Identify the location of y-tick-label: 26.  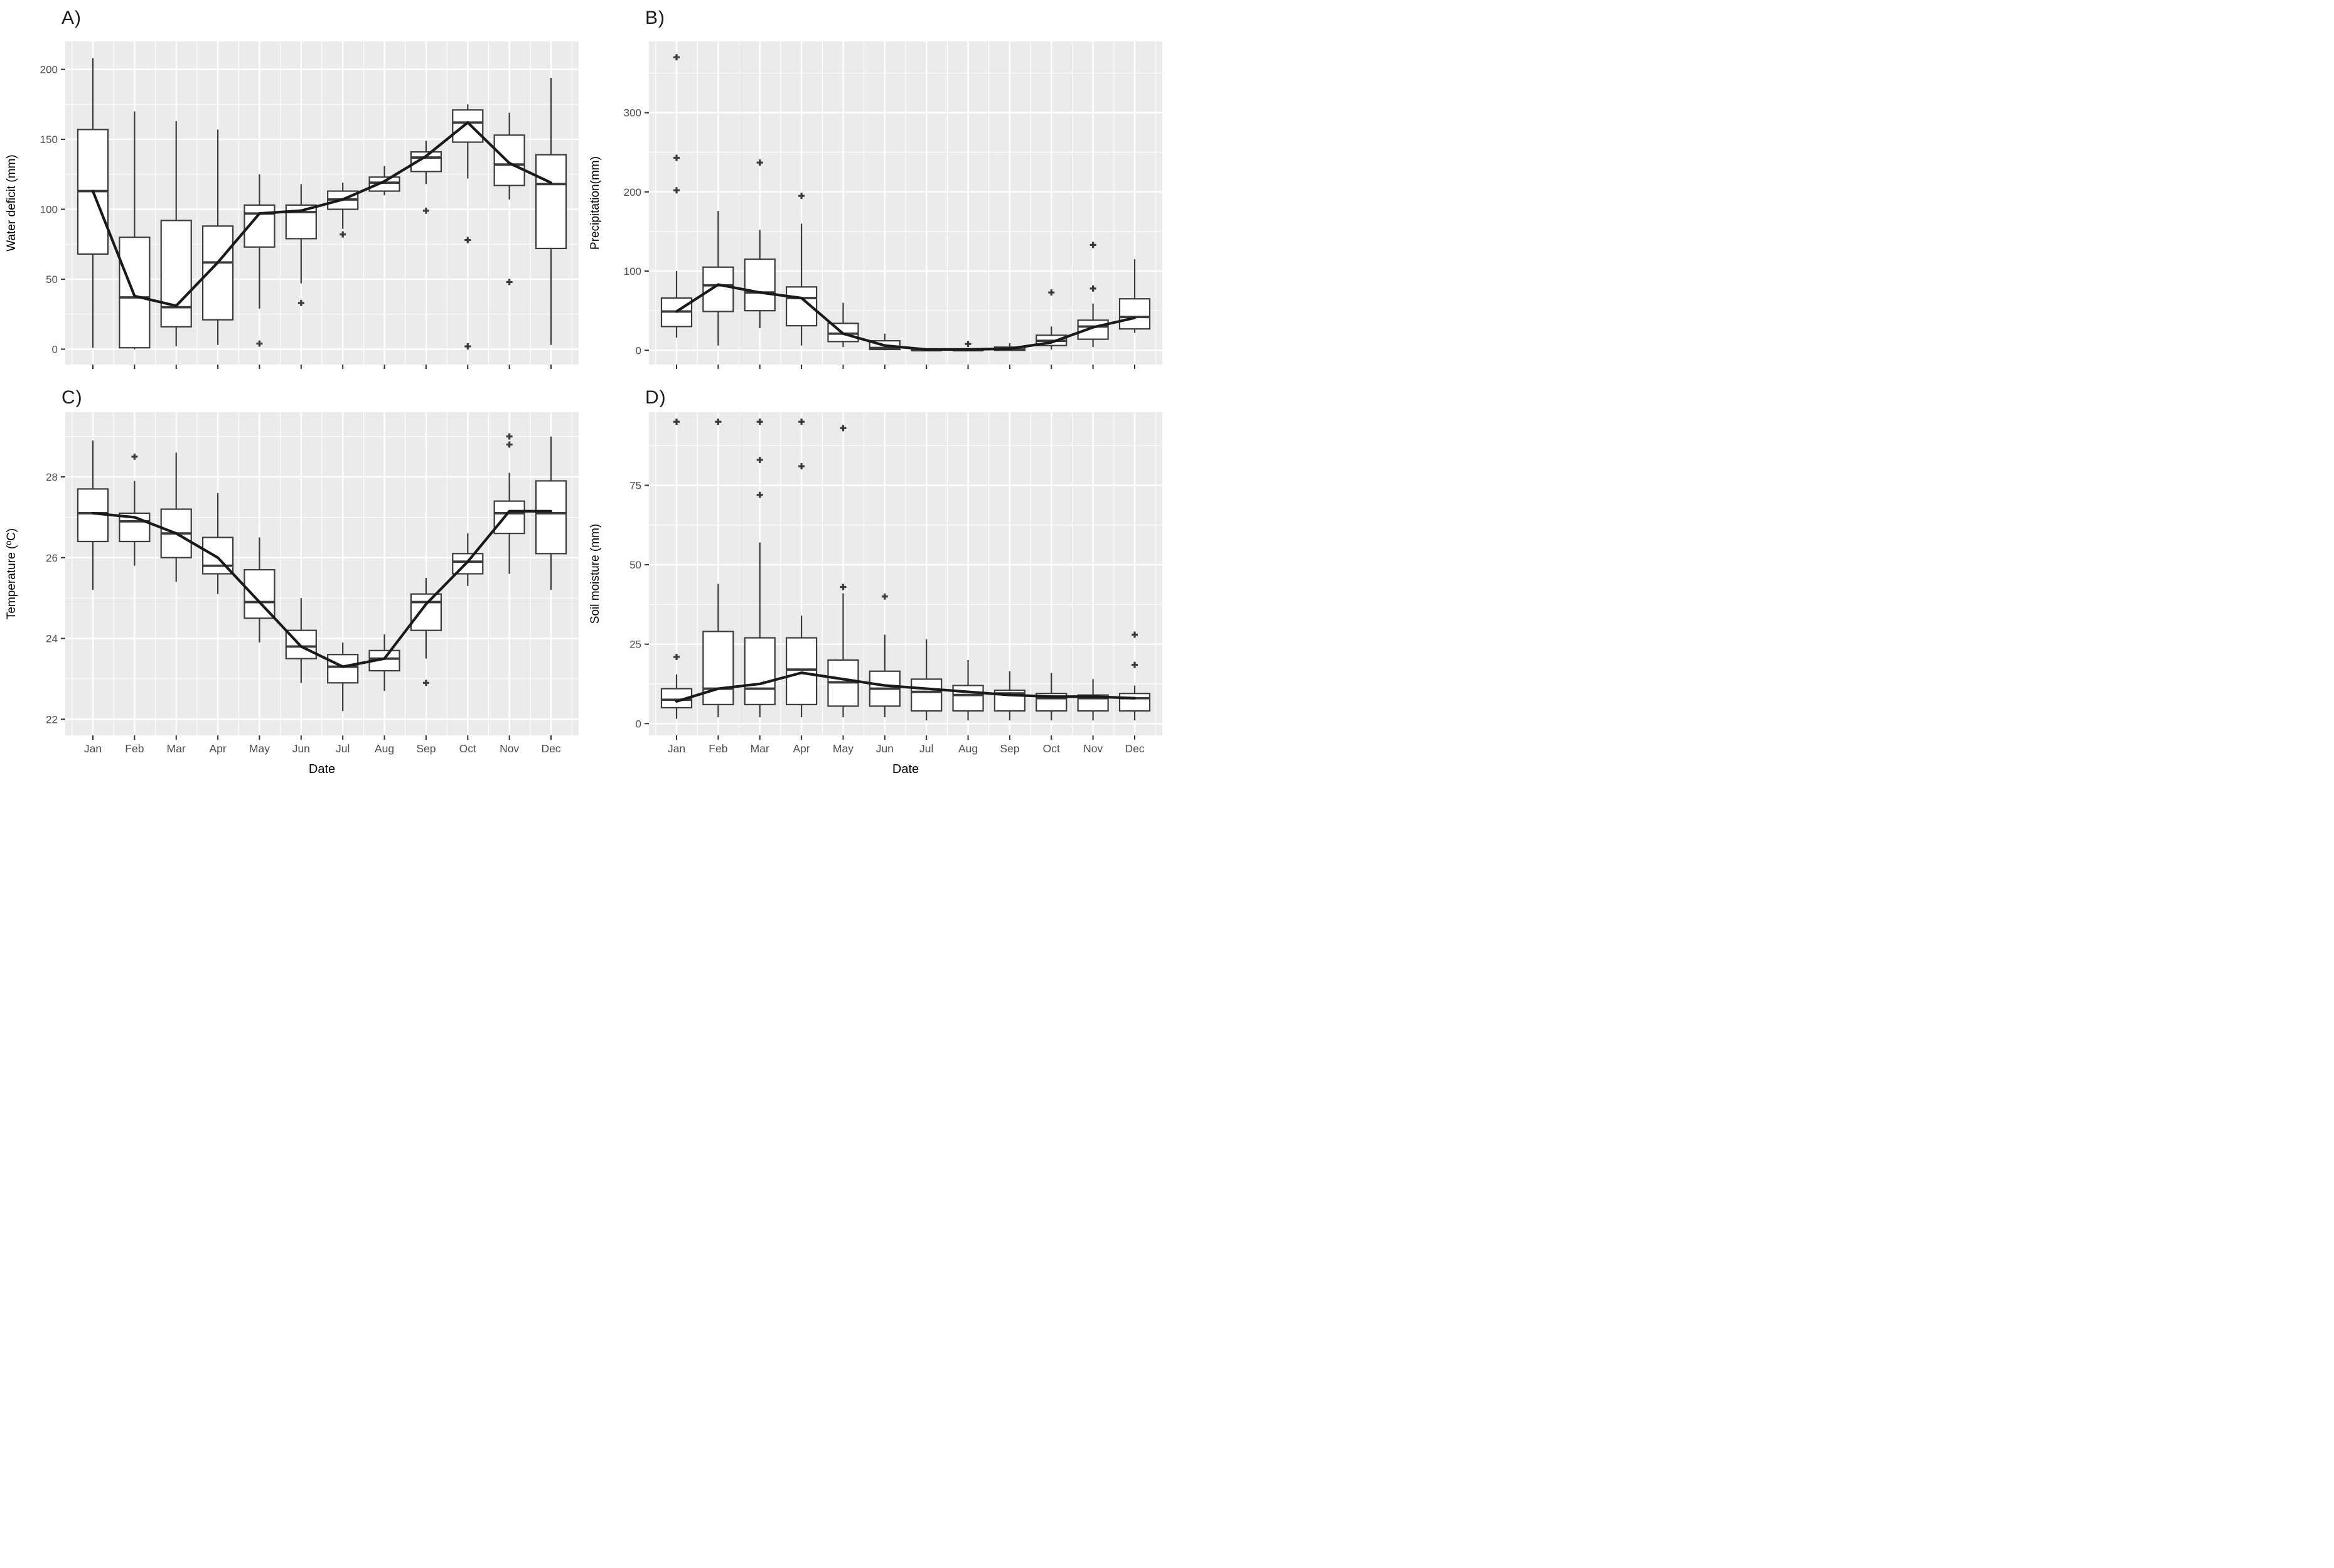
(52, 558).